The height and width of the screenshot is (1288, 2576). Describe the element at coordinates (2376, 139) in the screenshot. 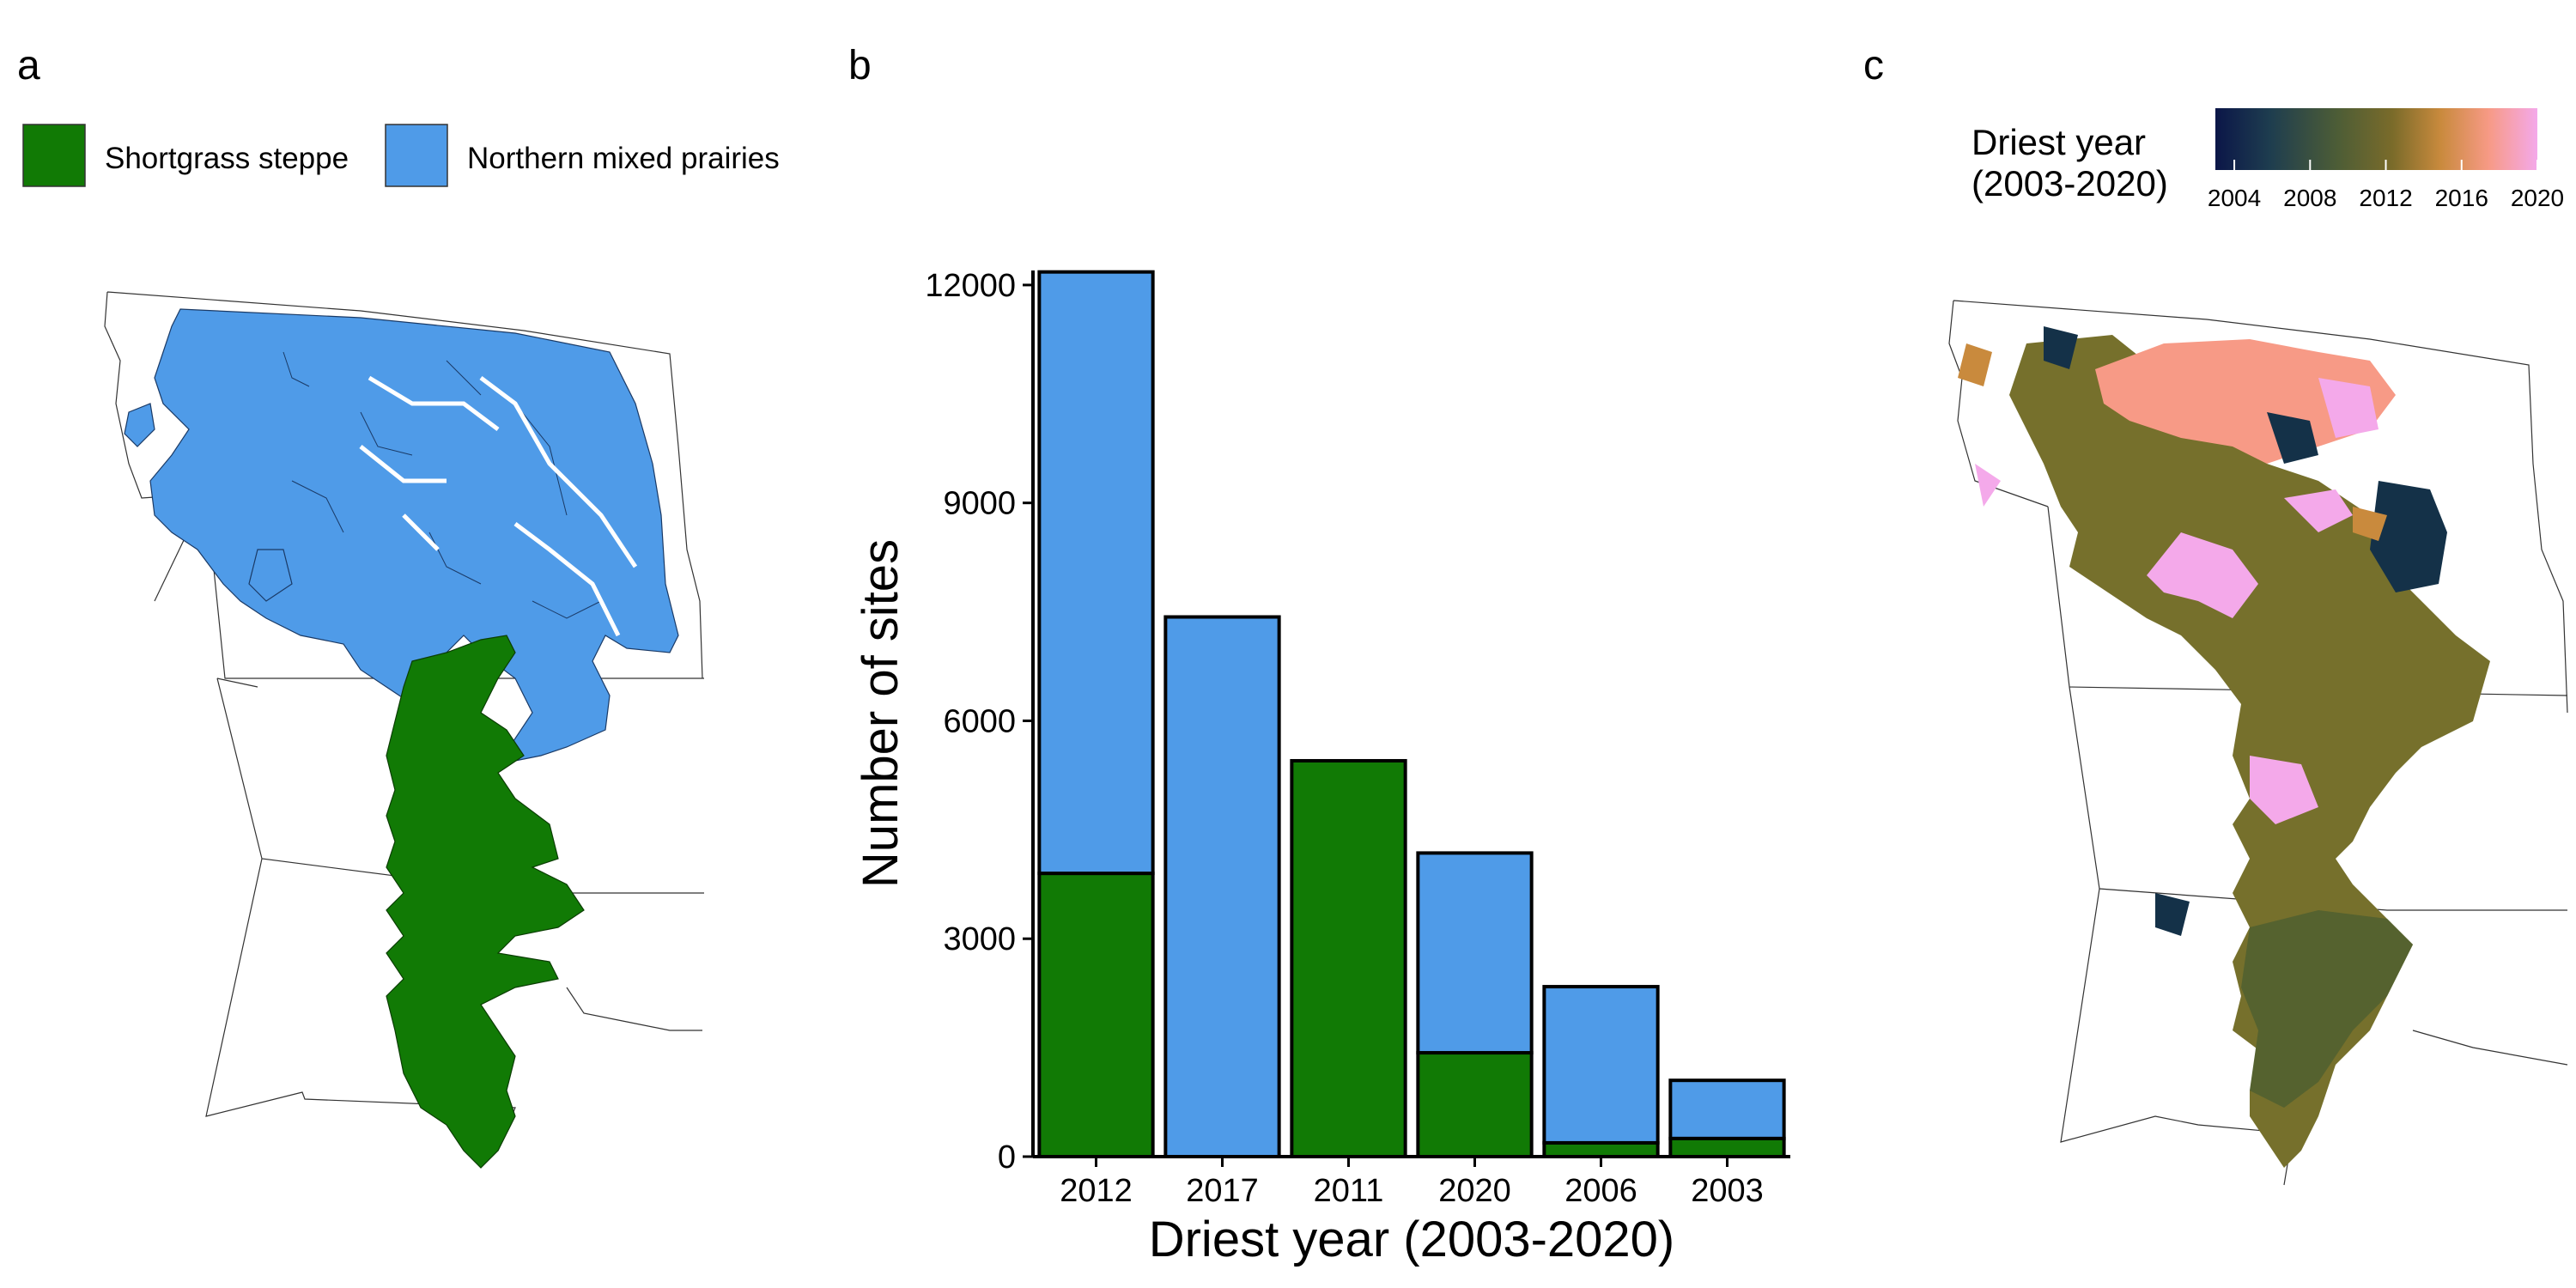

I see `colorbar` at that location.